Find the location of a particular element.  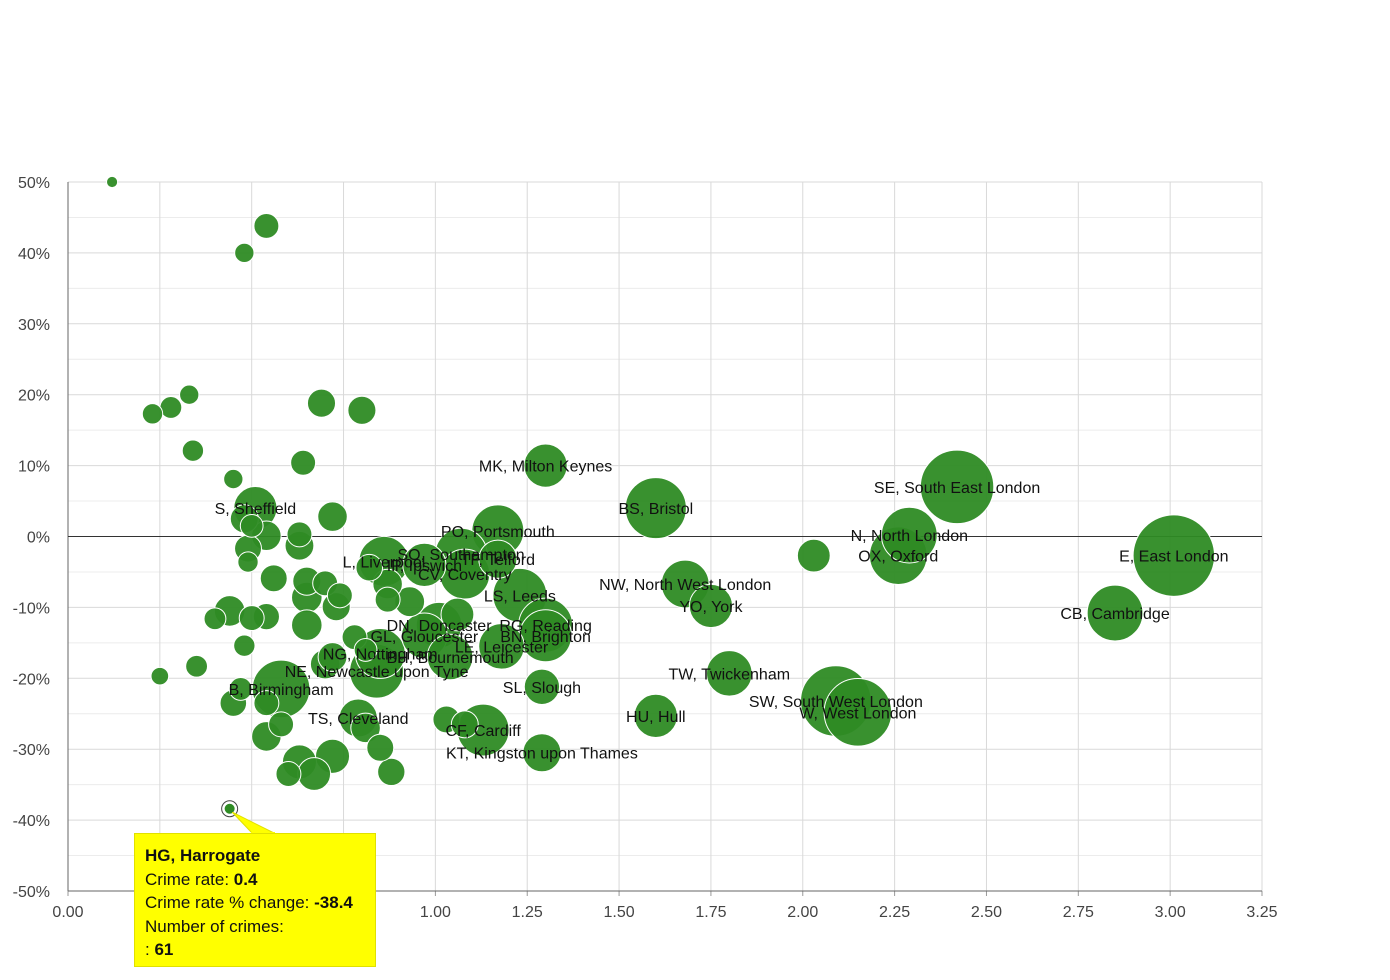

data-label: S, Sheffield is located at coordinates (256, 509).